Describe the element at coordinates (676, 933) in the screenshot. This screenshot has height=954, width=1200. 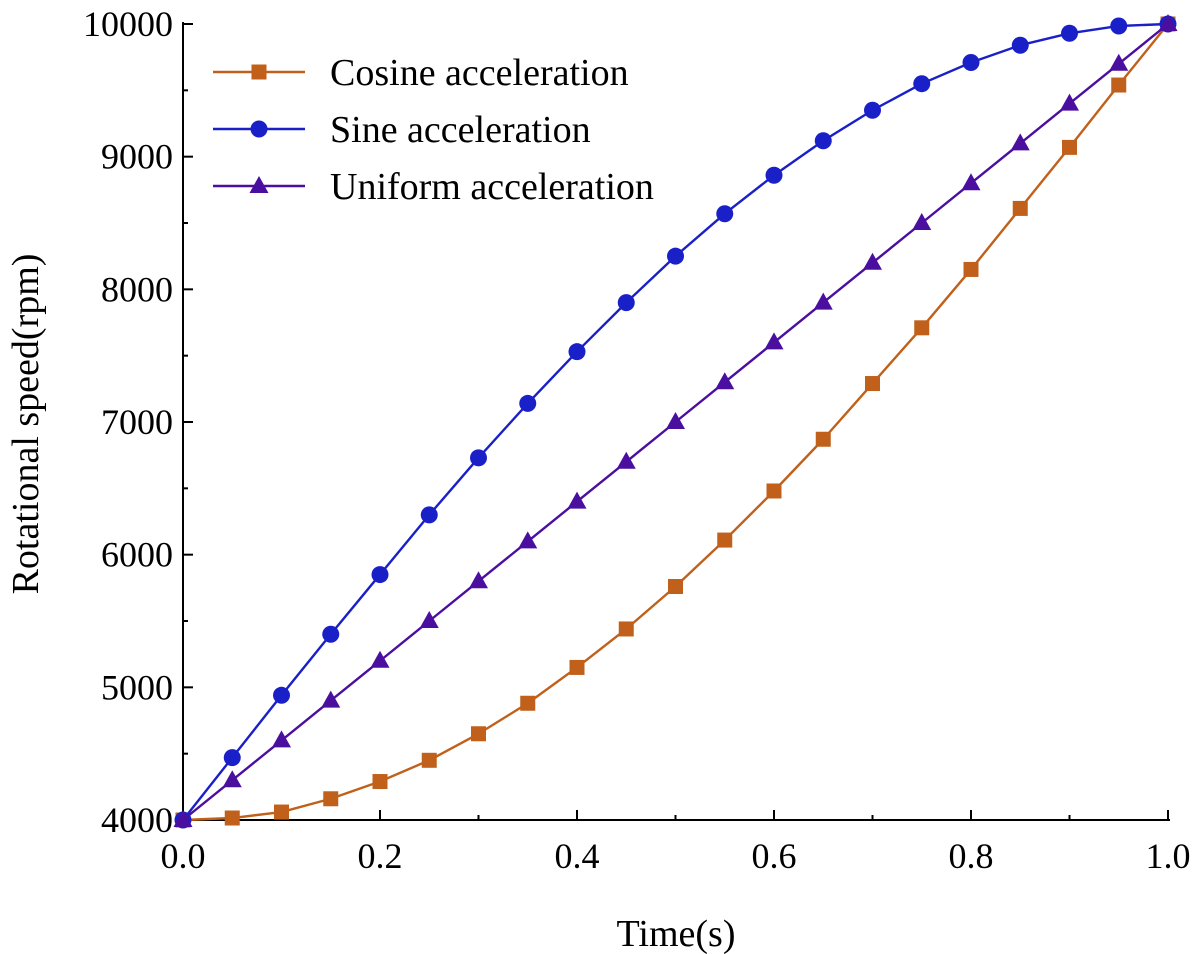
I see `x-axis-title: Time(s)` at that location.